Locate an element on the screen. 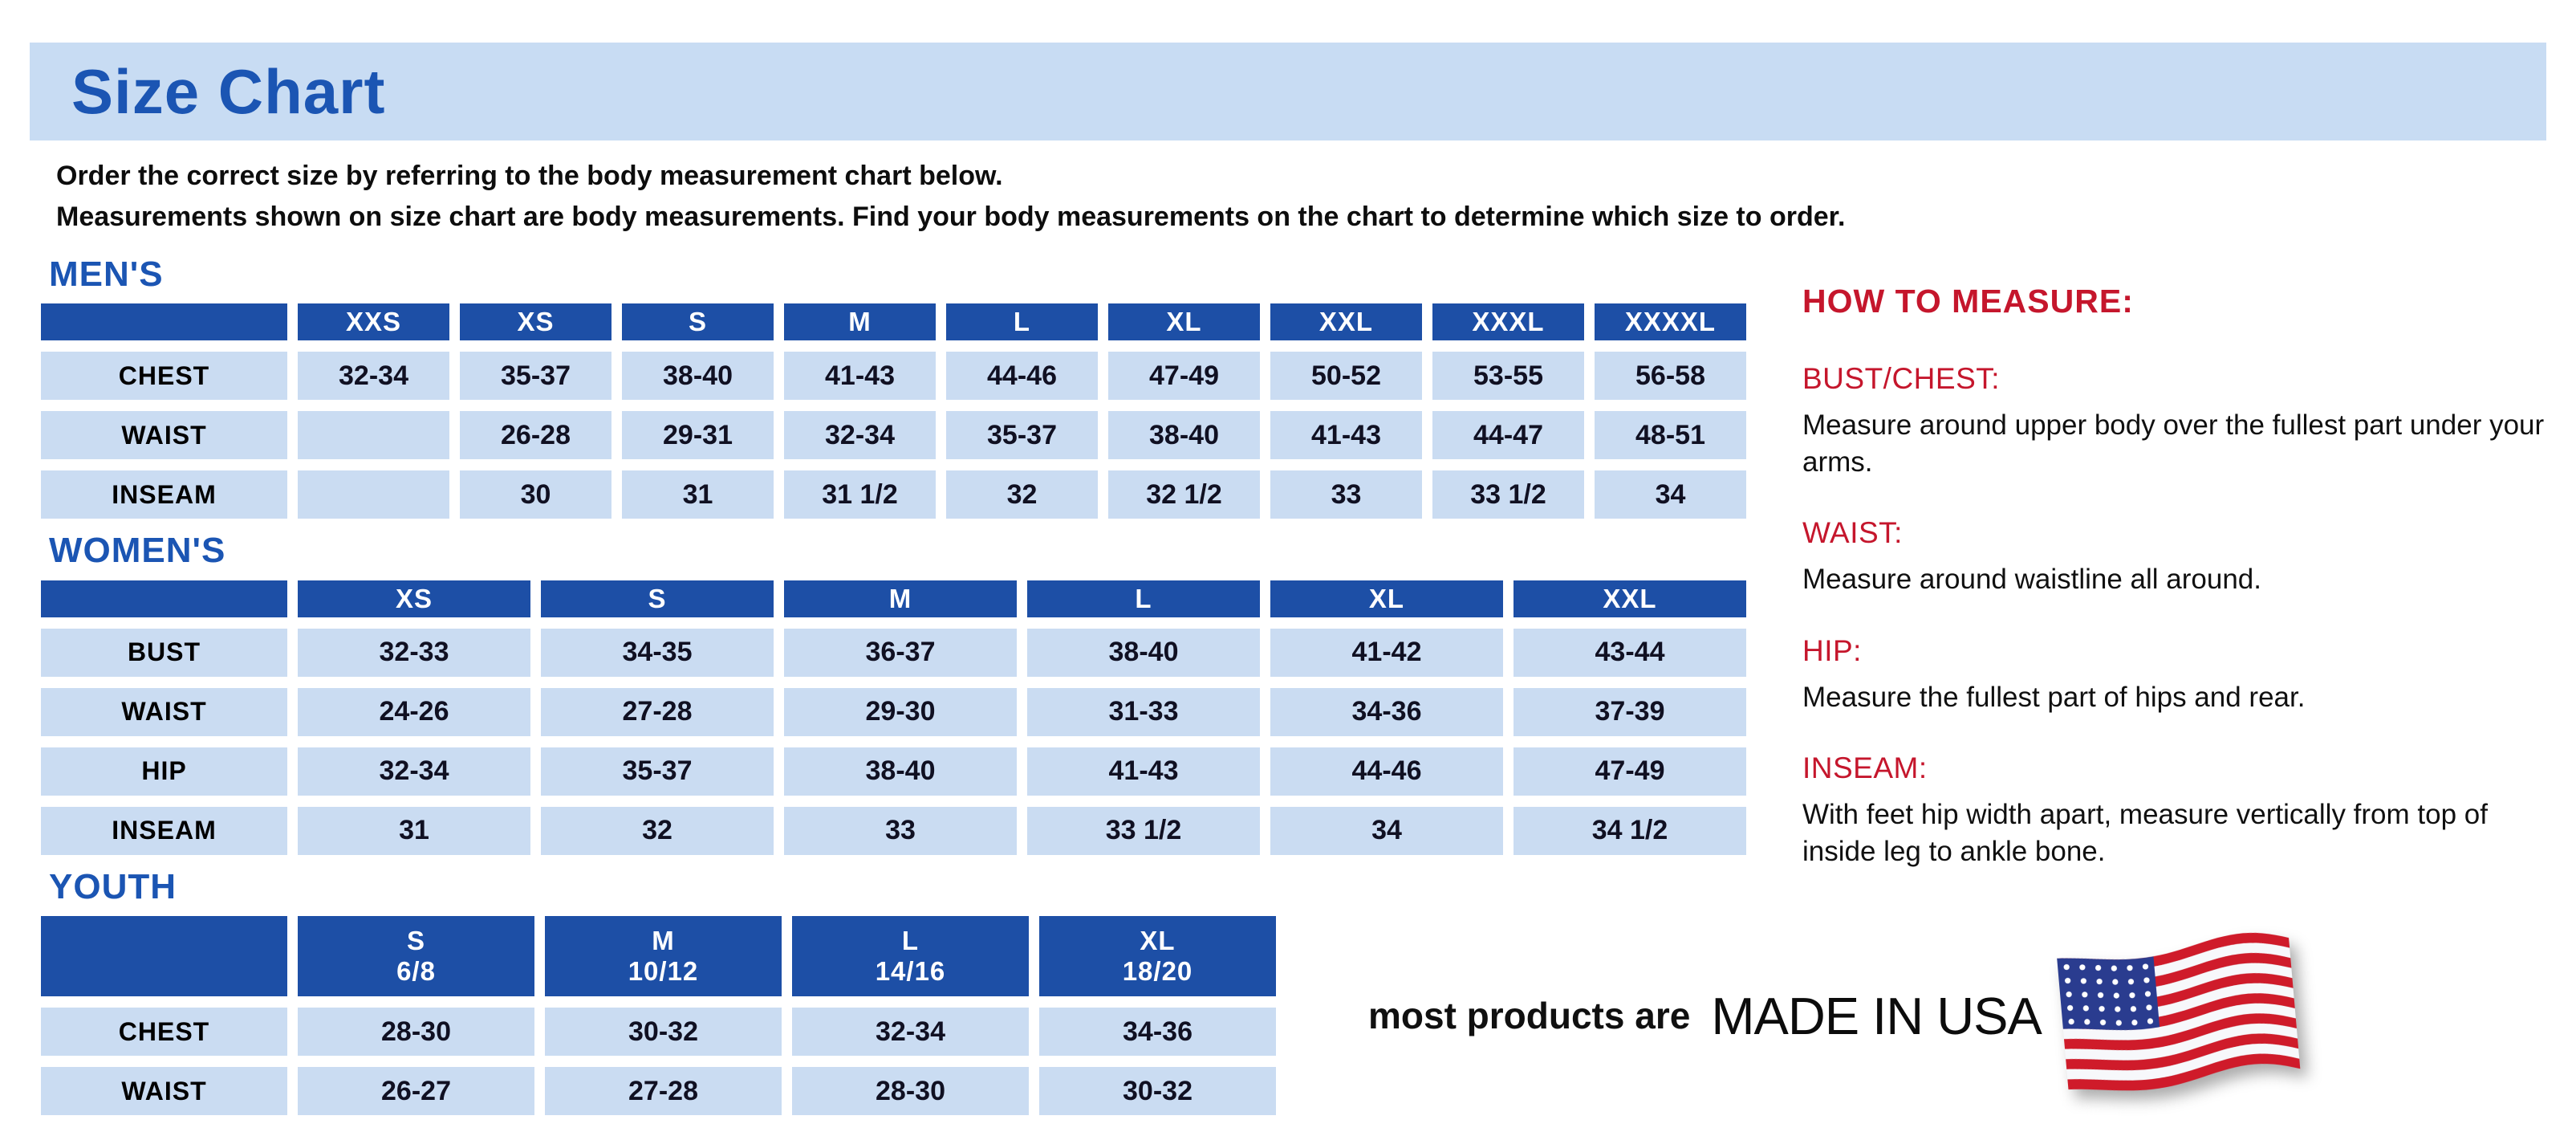  womens-column-header-cell: L is located at coordinates (1144, 599).